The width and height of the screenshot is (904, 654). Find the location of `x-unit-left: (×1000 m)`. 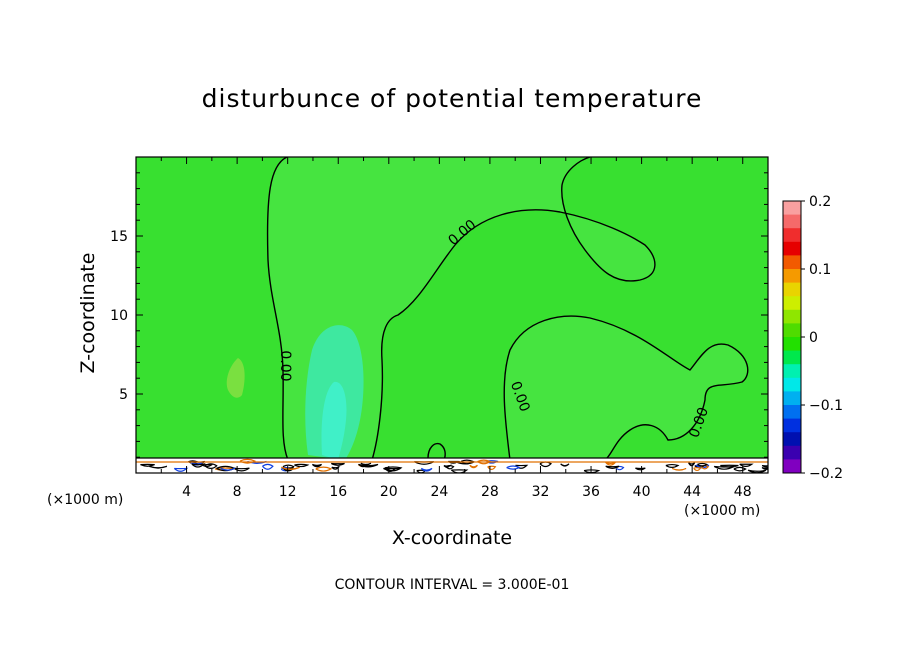

x-unit-left: (×1000 m) is located at coordinates (85, 500).